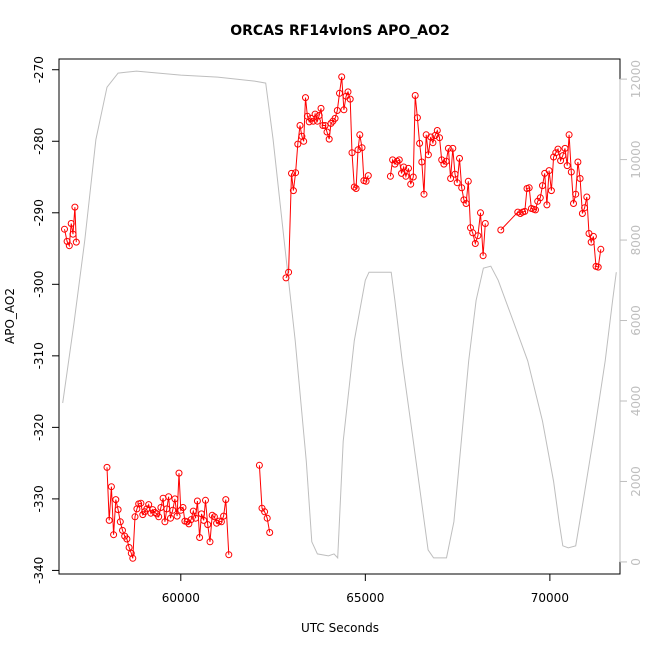  I want to click on x-tick-label: 60000, so click(181, 598).